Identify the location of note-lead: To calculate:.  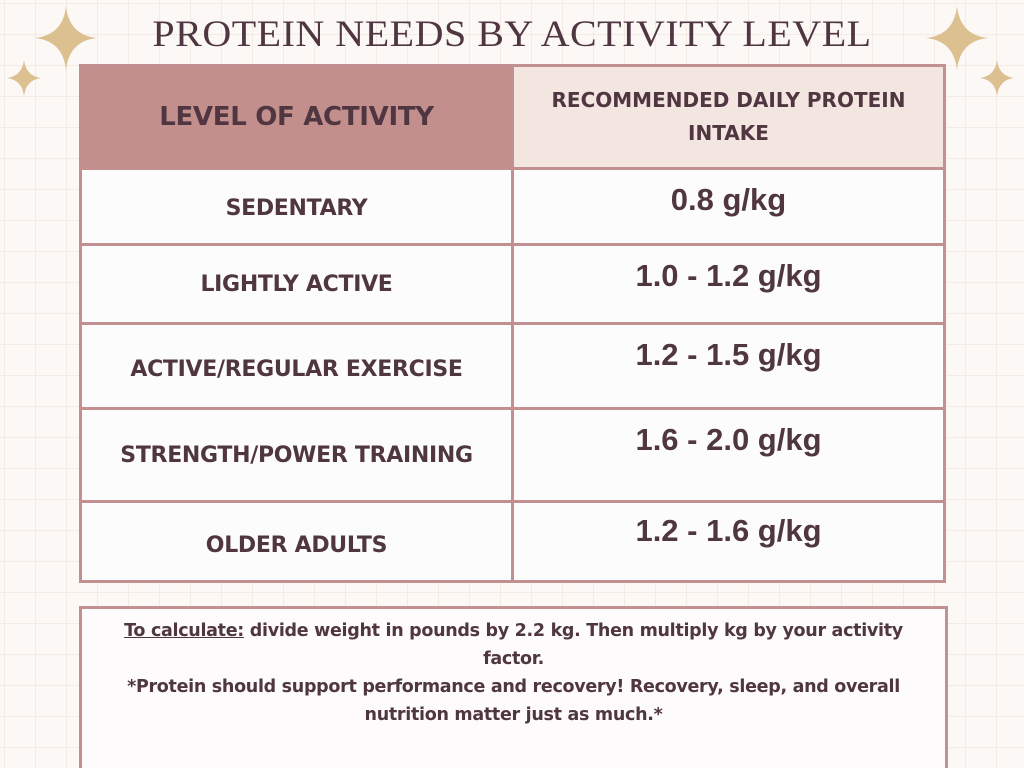
(184, 631).